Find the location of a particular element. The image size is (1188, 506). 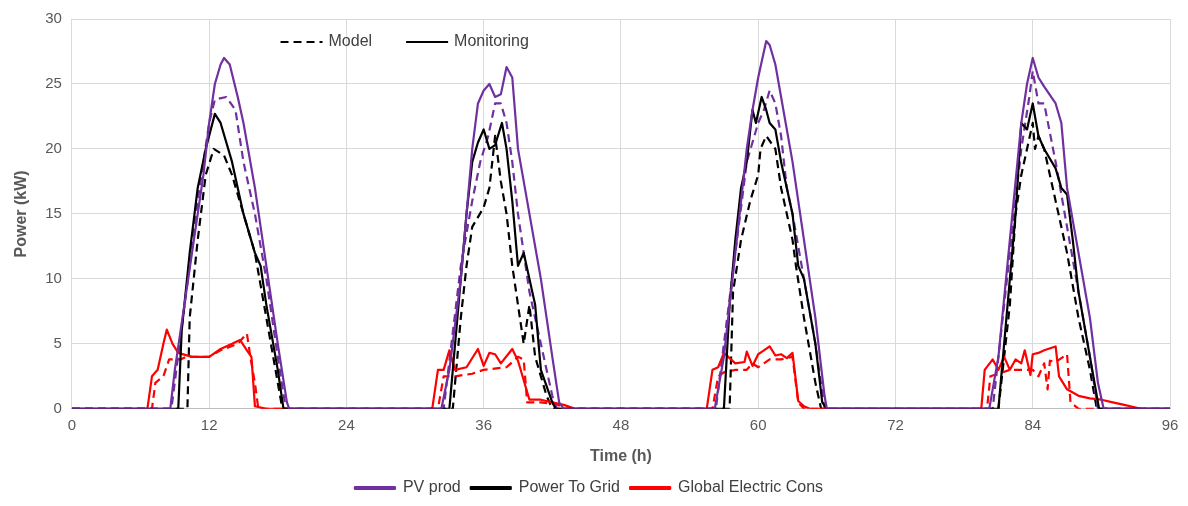

y-tick-label: 20 is located at coordinates (53, 148).